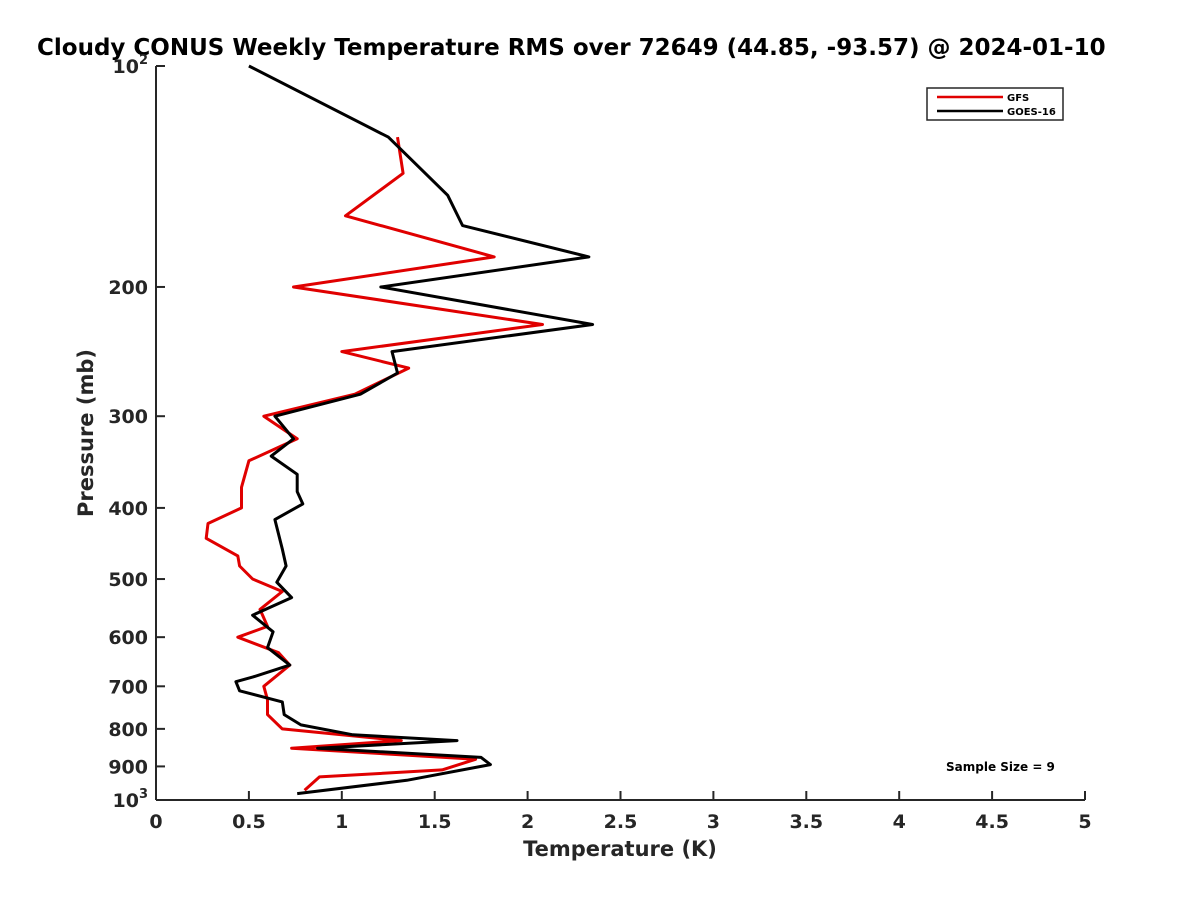 Image resolution: width=1200 pixels, height=900 pixels. Describe the element at coordinates (86, 433) in the screenshot. I see `y-axis-title: Pressure (mb)` at that location.